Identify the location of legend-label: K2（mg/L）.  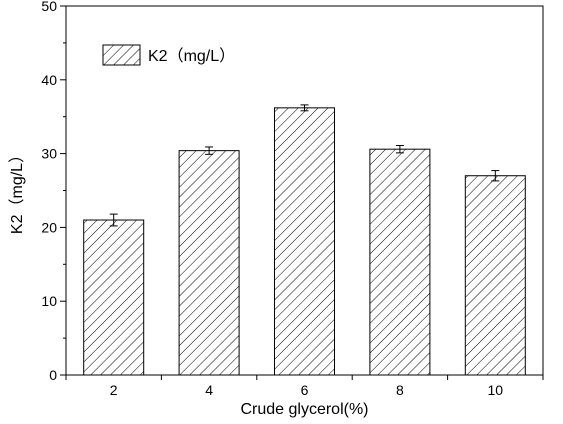
(191, 56).